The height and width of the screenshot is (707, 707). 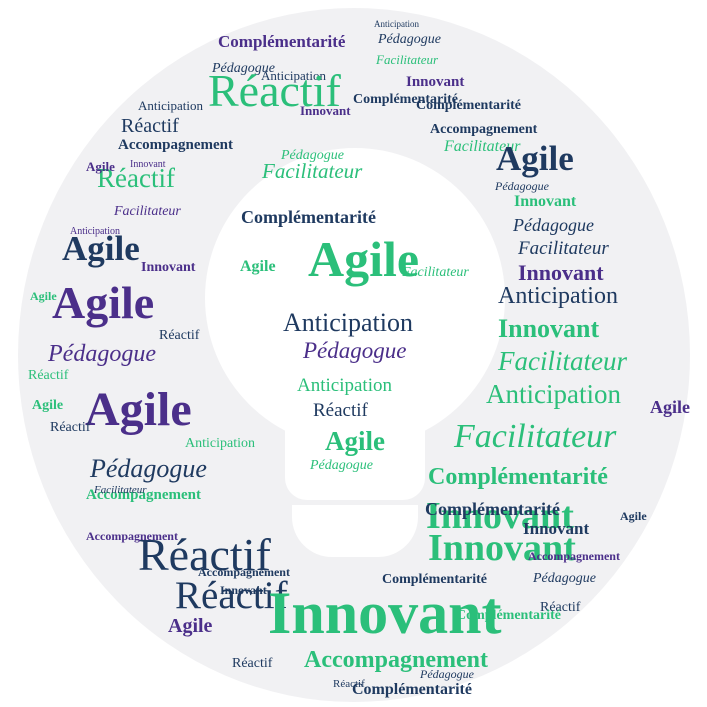 I want to click on lightbulb-neck-shape, so click(x=355, y=455).